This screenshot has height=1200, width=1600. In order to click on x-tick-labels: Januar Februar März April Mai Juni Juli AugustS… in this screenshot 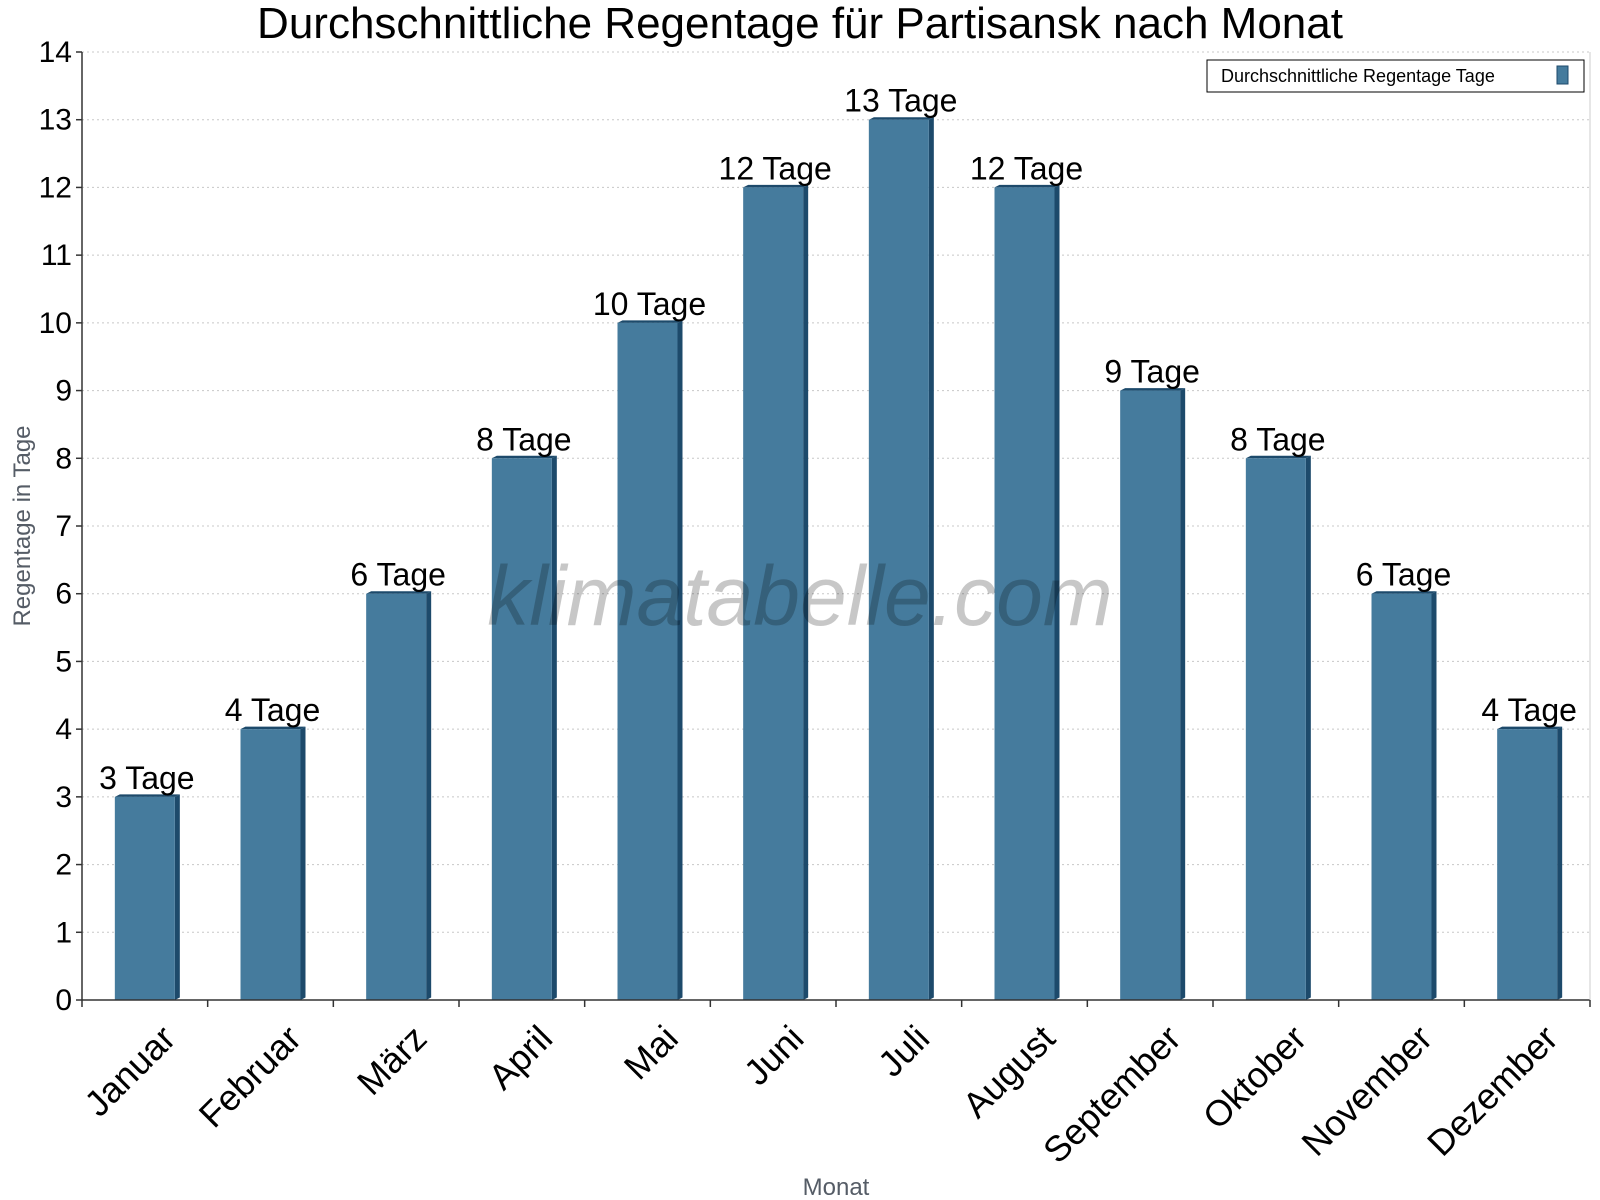, I will do `click(833, 1085)`.